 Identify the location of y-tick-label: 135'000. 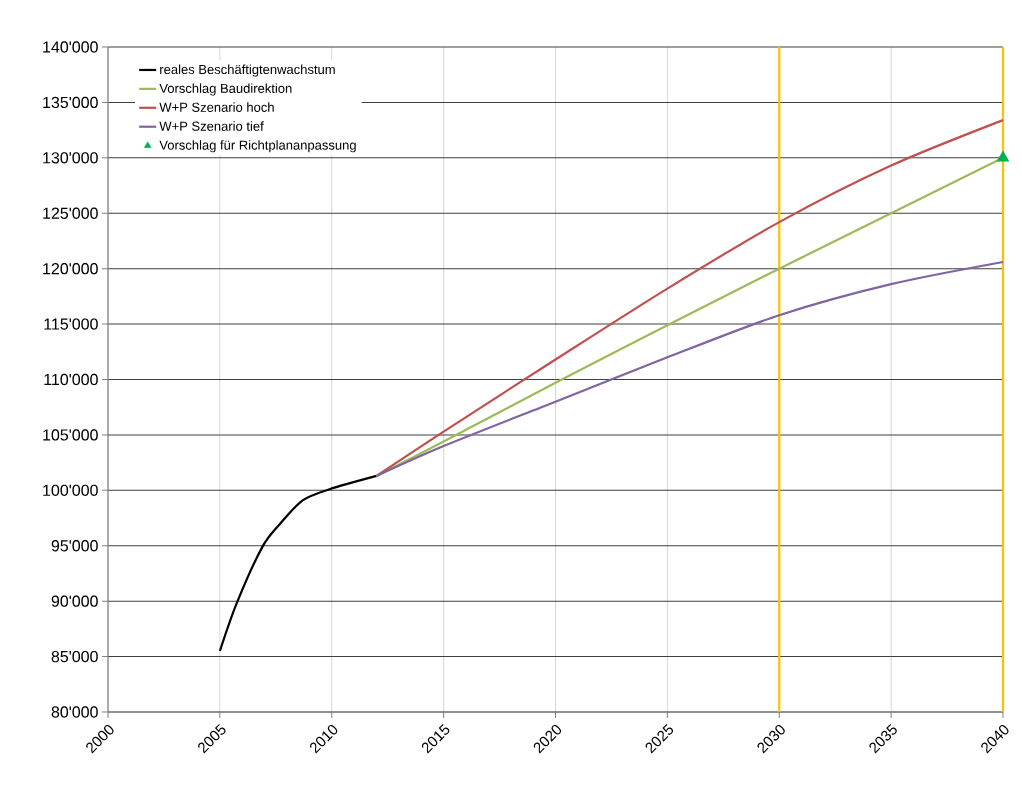
(70, 102).